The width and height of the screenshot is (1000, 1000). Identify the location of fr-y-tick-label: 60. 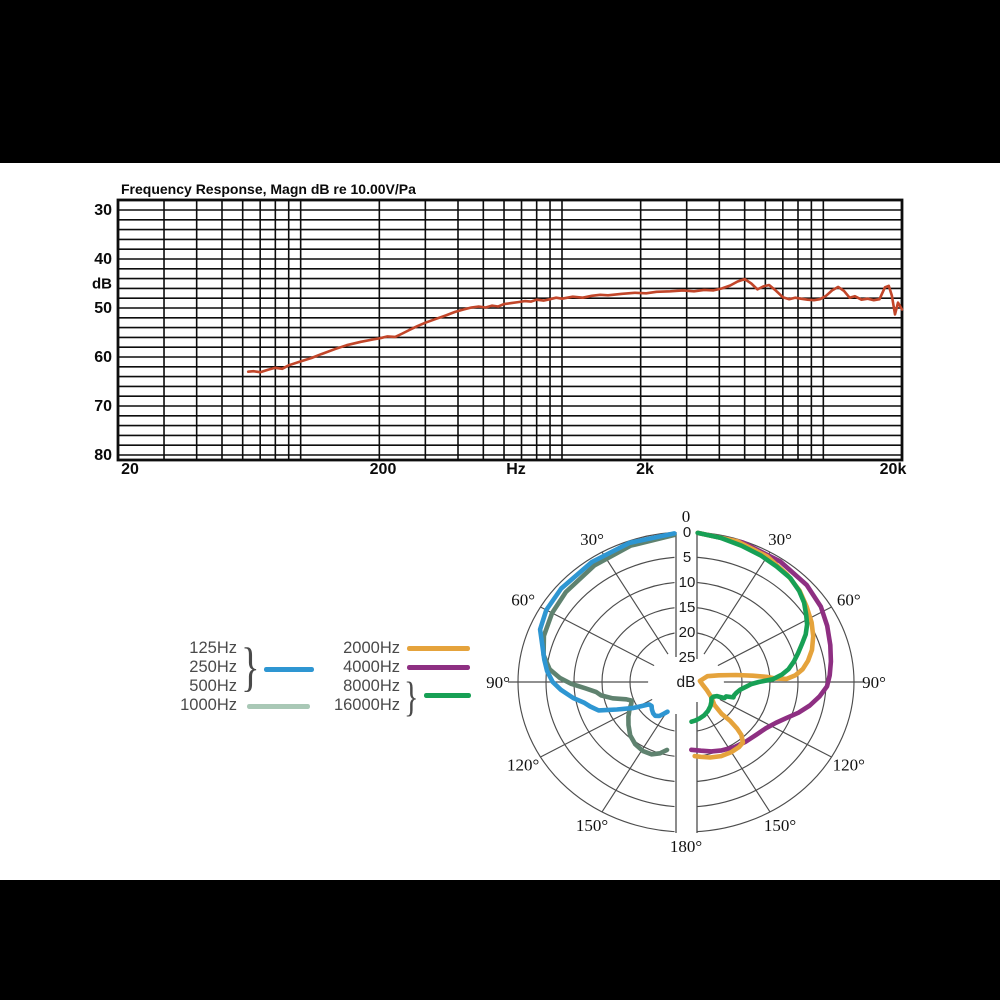
(103, 357).